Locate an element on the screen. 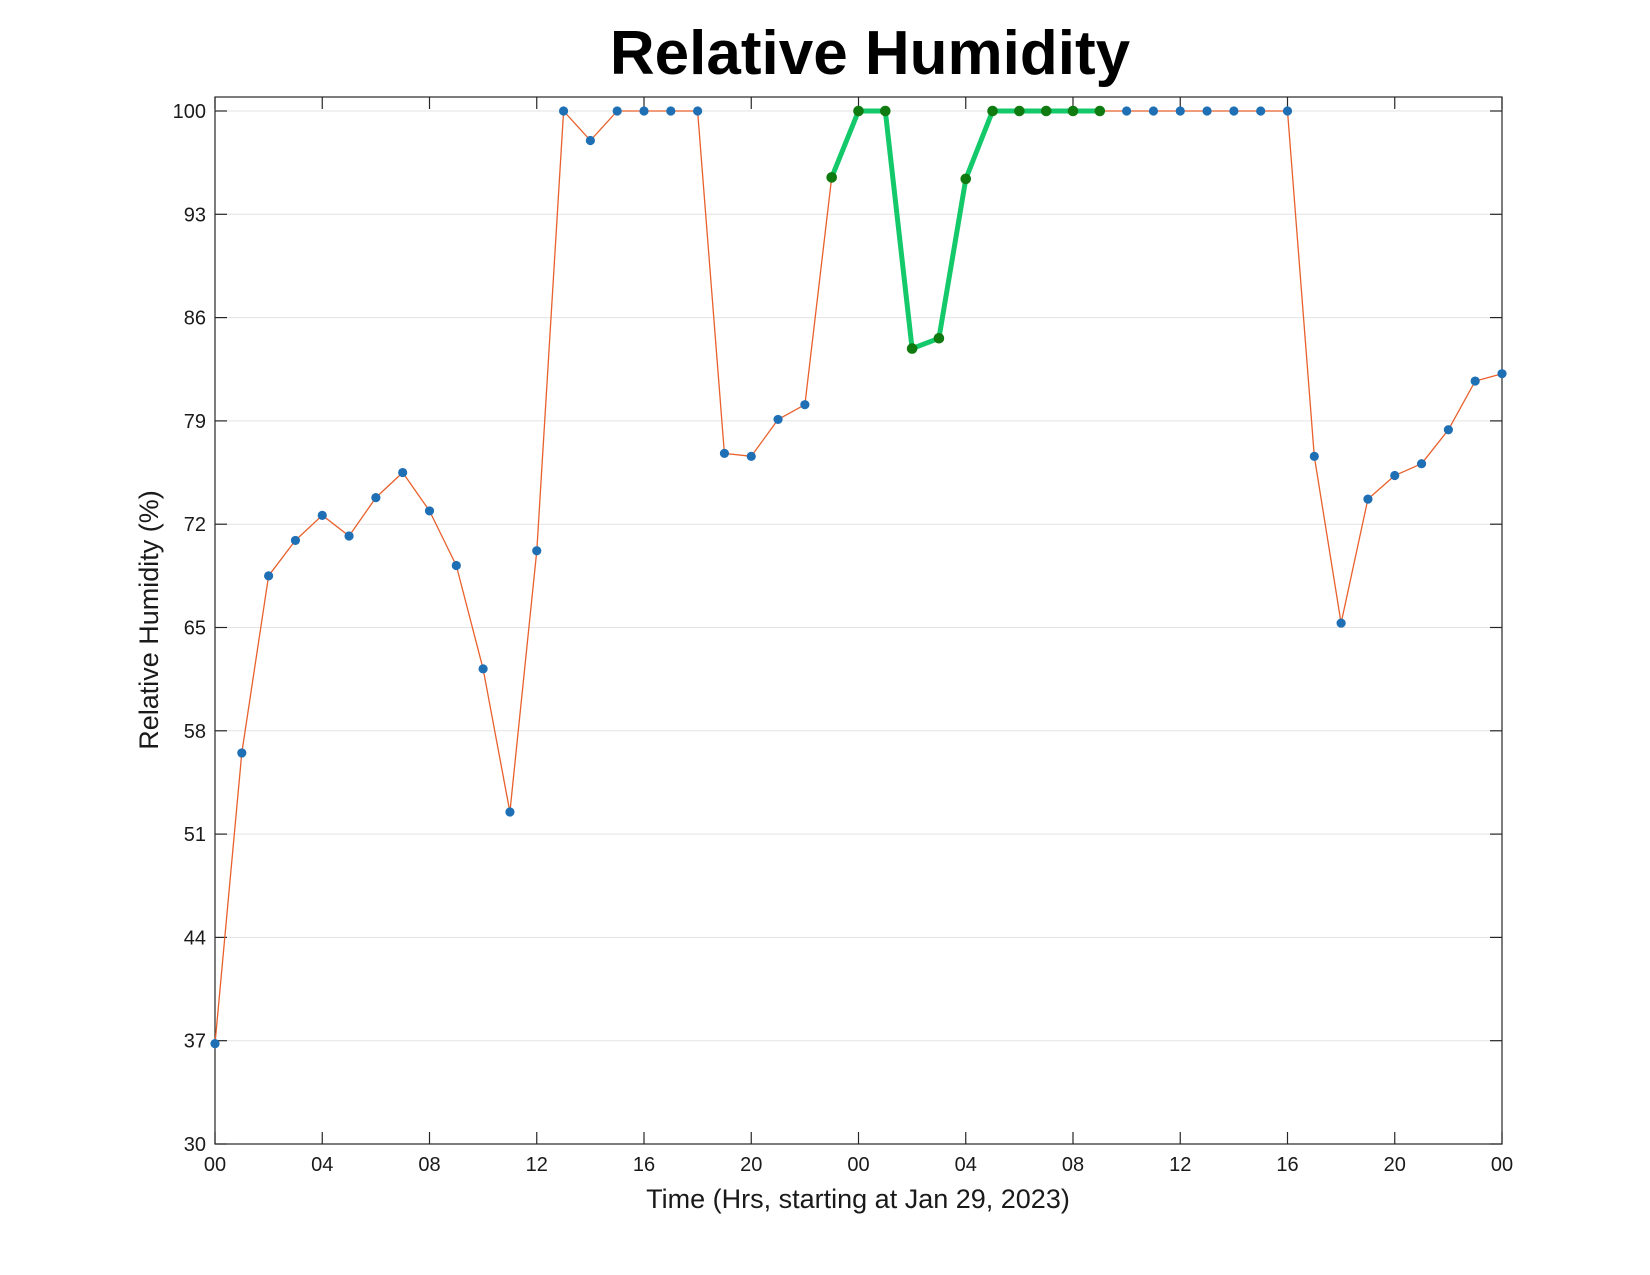 Image resolution: width=1650 pixels, height=1275 pixels. y-tick-label: 79 is located at coordinates (195, 422).